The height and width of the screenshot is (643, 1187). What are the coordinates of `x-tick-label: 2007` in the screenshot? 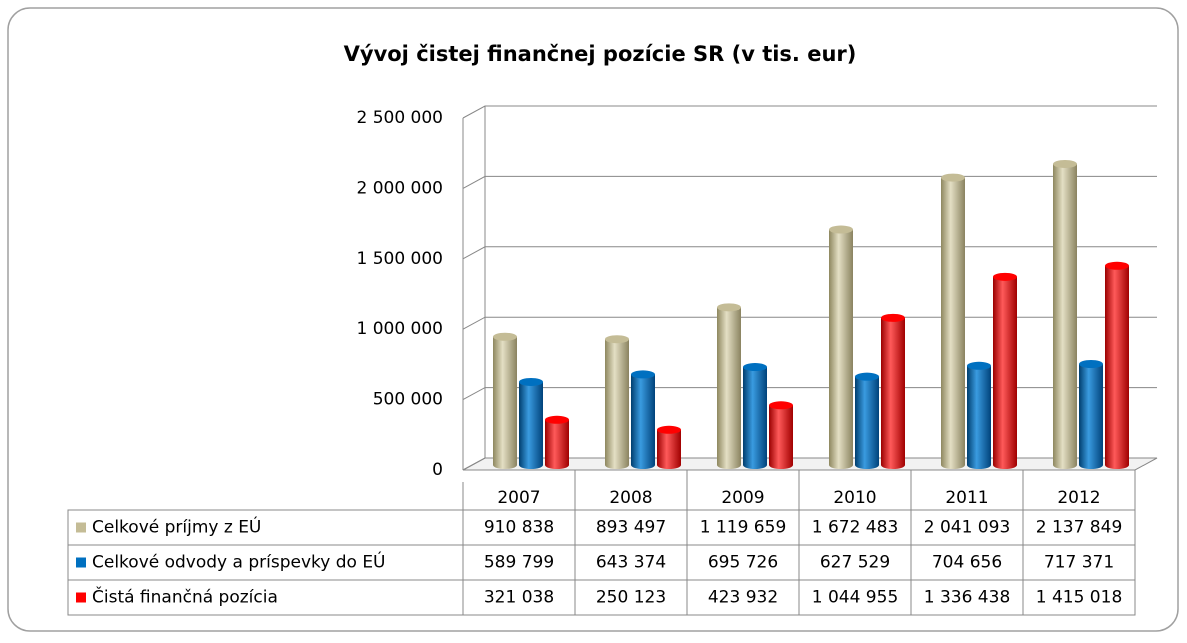 It's located at (518, 498).